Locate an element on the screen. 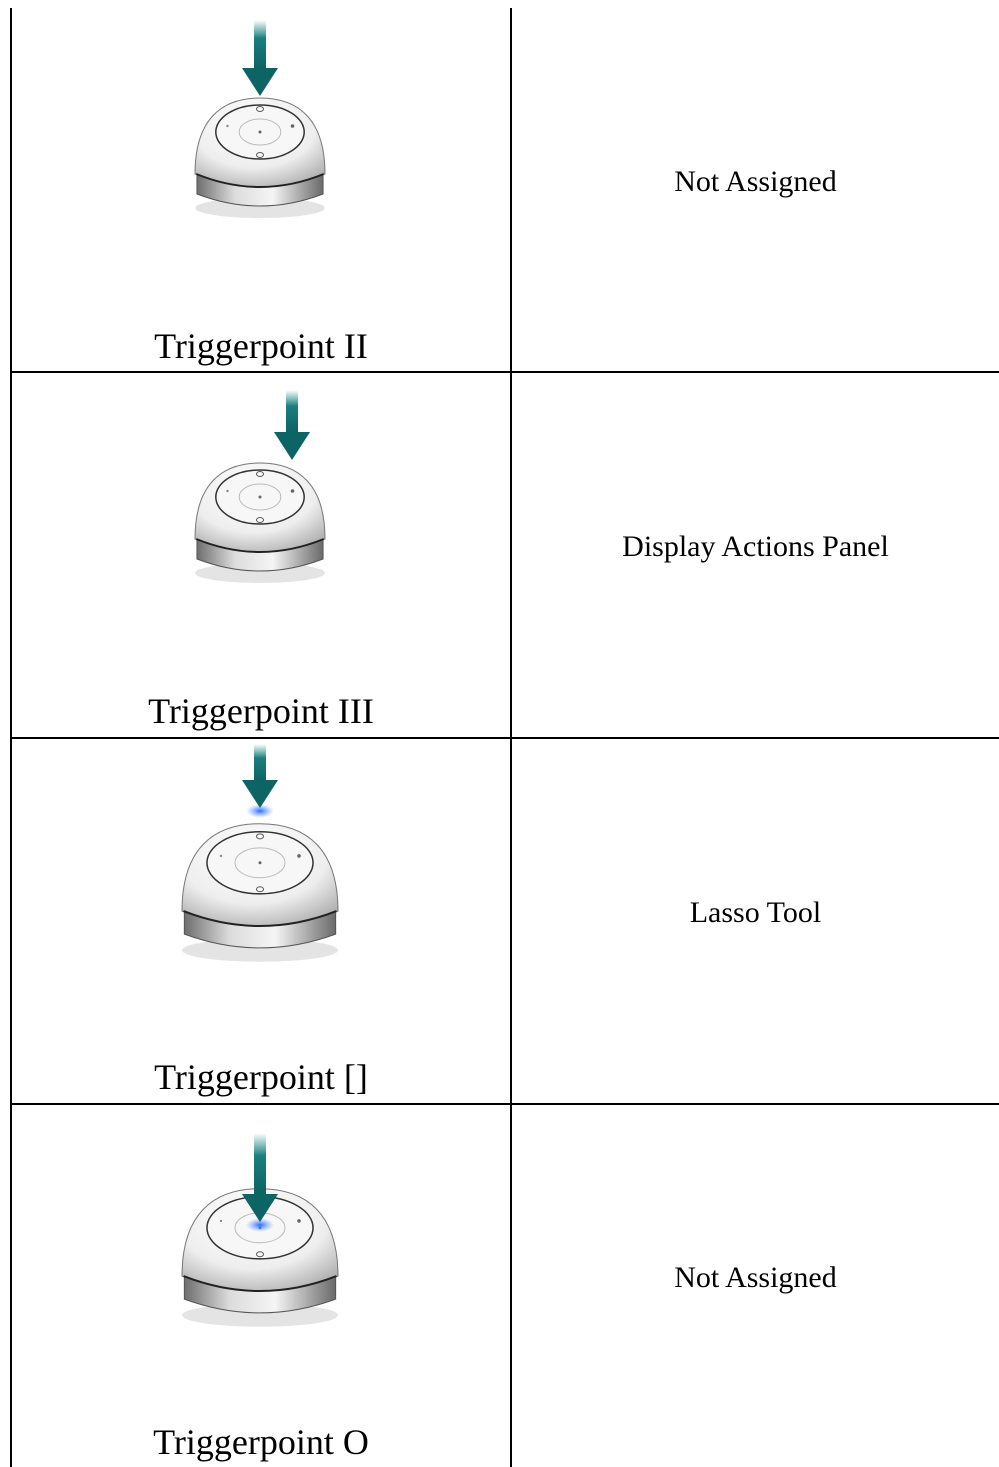 The height and width of the screenshot is (1467, 999). cell-label: Triggerpoint II is located at coordinates (261, 346).